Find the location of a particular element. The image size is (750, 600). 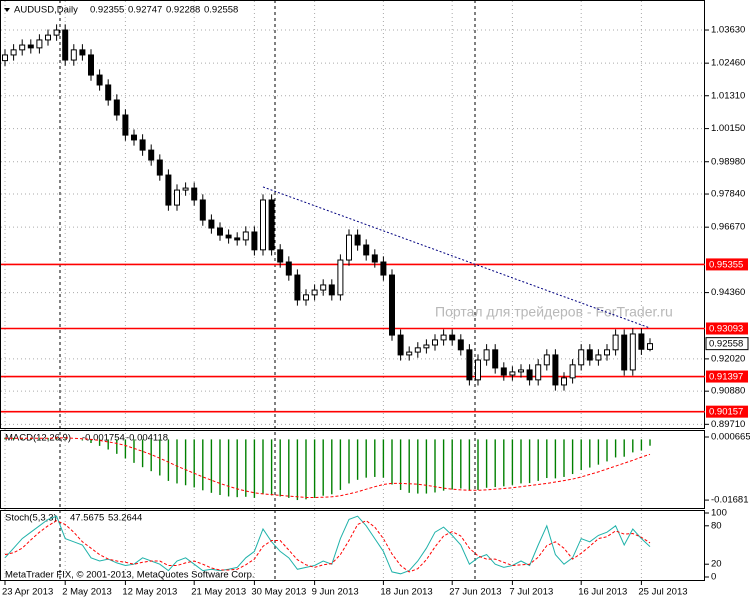

y-tick-label: 20 is located at coordinates (716, 564).